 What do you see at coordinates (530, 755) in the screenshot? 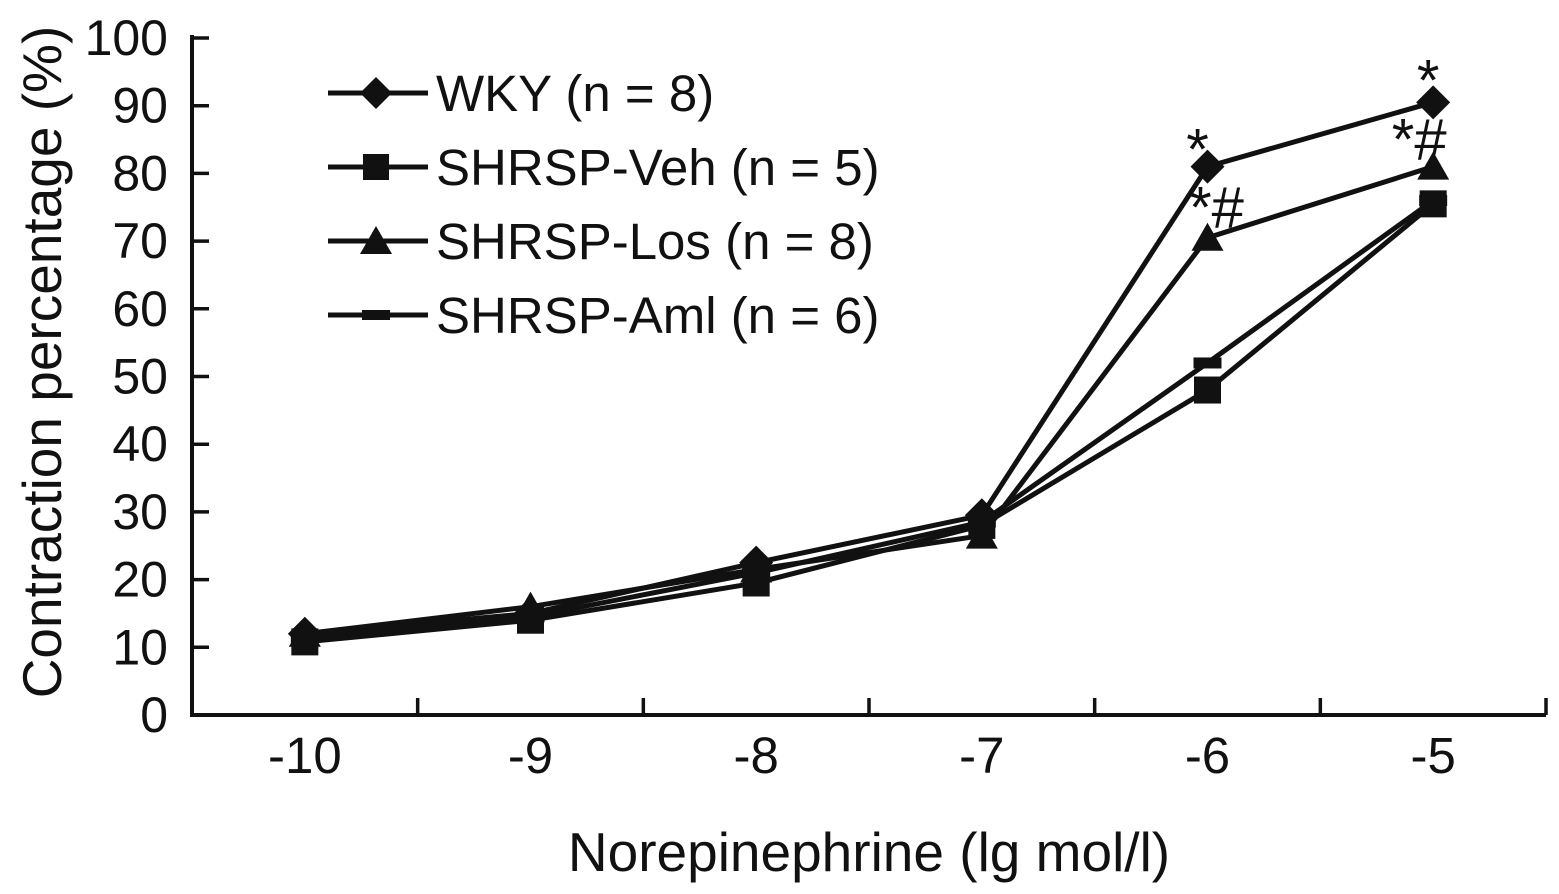
I see `x-tick-label: -9` at bounding box center [530, 755].